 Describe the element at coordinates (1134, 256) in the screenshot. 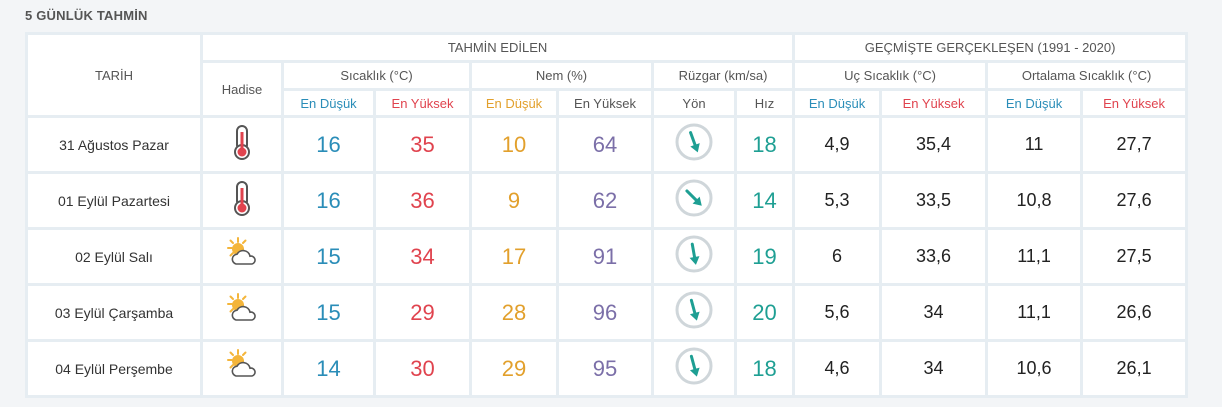

I see `ort-high-cell: 27,5` at that location.